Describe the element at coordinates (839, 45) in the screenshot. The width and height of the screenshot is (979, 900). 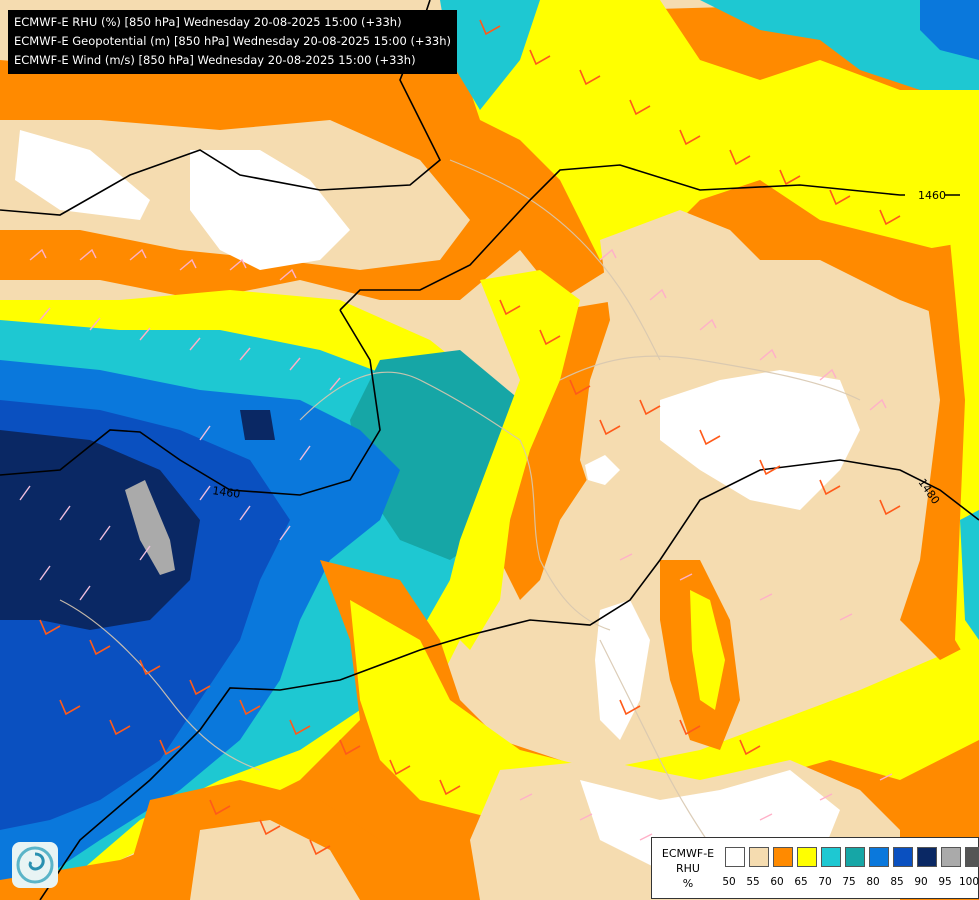
I see `rhu-region-cyan-northeast` at that location.